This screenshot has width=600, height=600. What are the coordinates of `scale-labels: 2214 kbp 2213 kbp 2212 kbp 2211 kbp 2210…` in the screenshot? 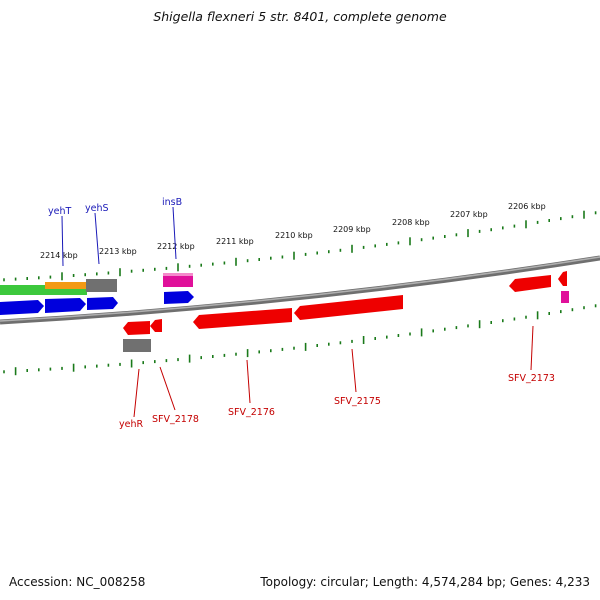 It's located at (293, 231).